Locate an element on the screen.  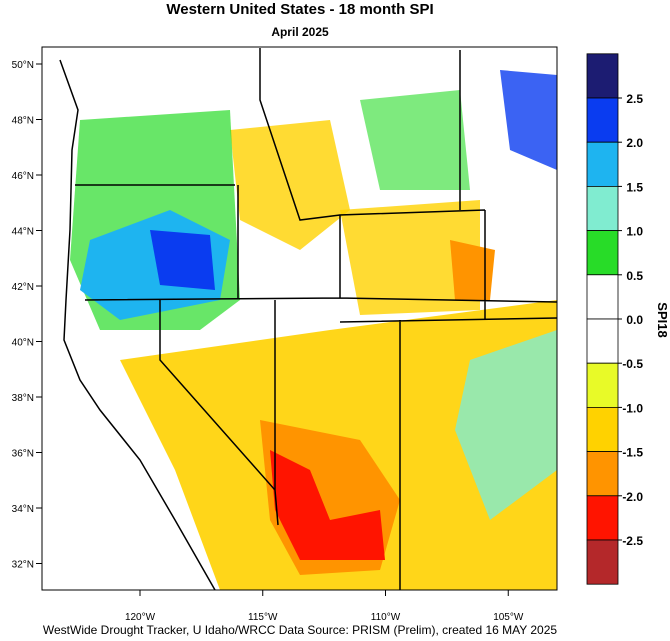
lat-tick-label: 42°N is located at coordinates (23, 287).